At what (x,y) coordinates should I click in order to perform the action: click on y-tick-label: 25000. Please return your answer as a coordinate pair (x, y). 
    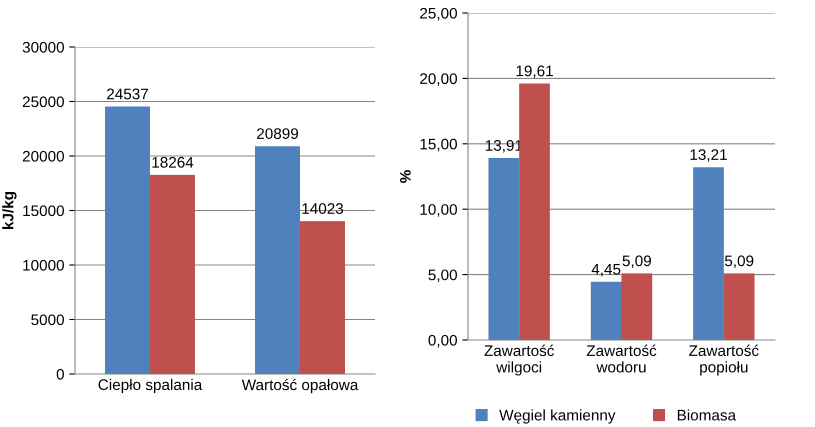
    Looking at the image, I should click on (43, 102).